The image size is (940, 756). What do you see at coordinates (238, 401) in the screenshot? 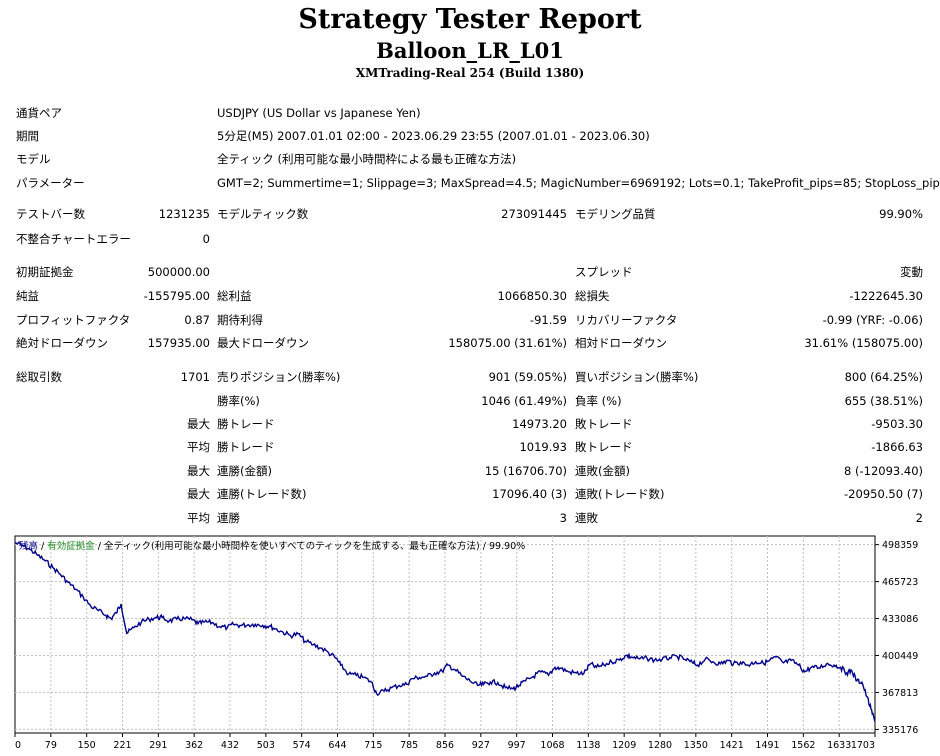
I see `win-rate-label: 勝率(%)` at bounding box center [238, 401].